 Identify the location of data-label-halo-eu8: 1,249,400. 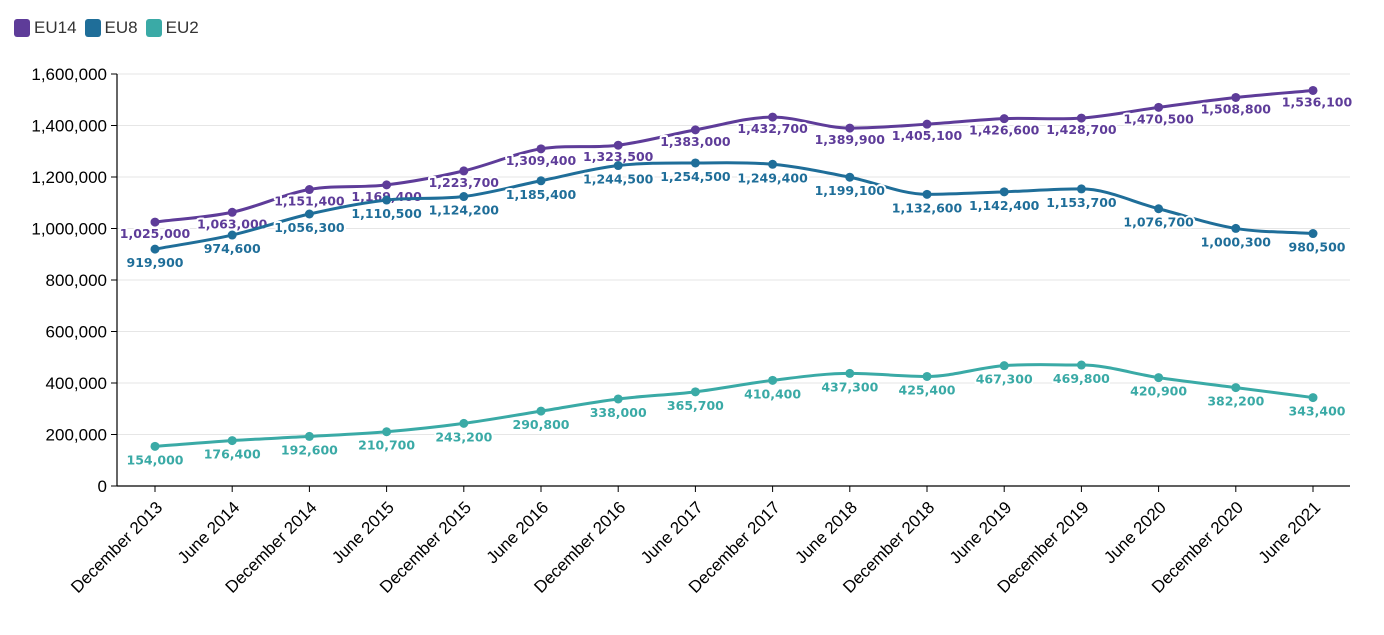
(772, 177).